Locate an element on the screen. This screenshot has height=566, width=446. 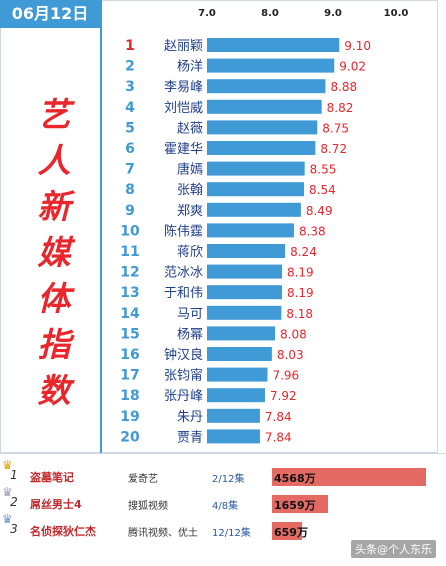
rank-label: 6 is located at coordinates (130, 149).